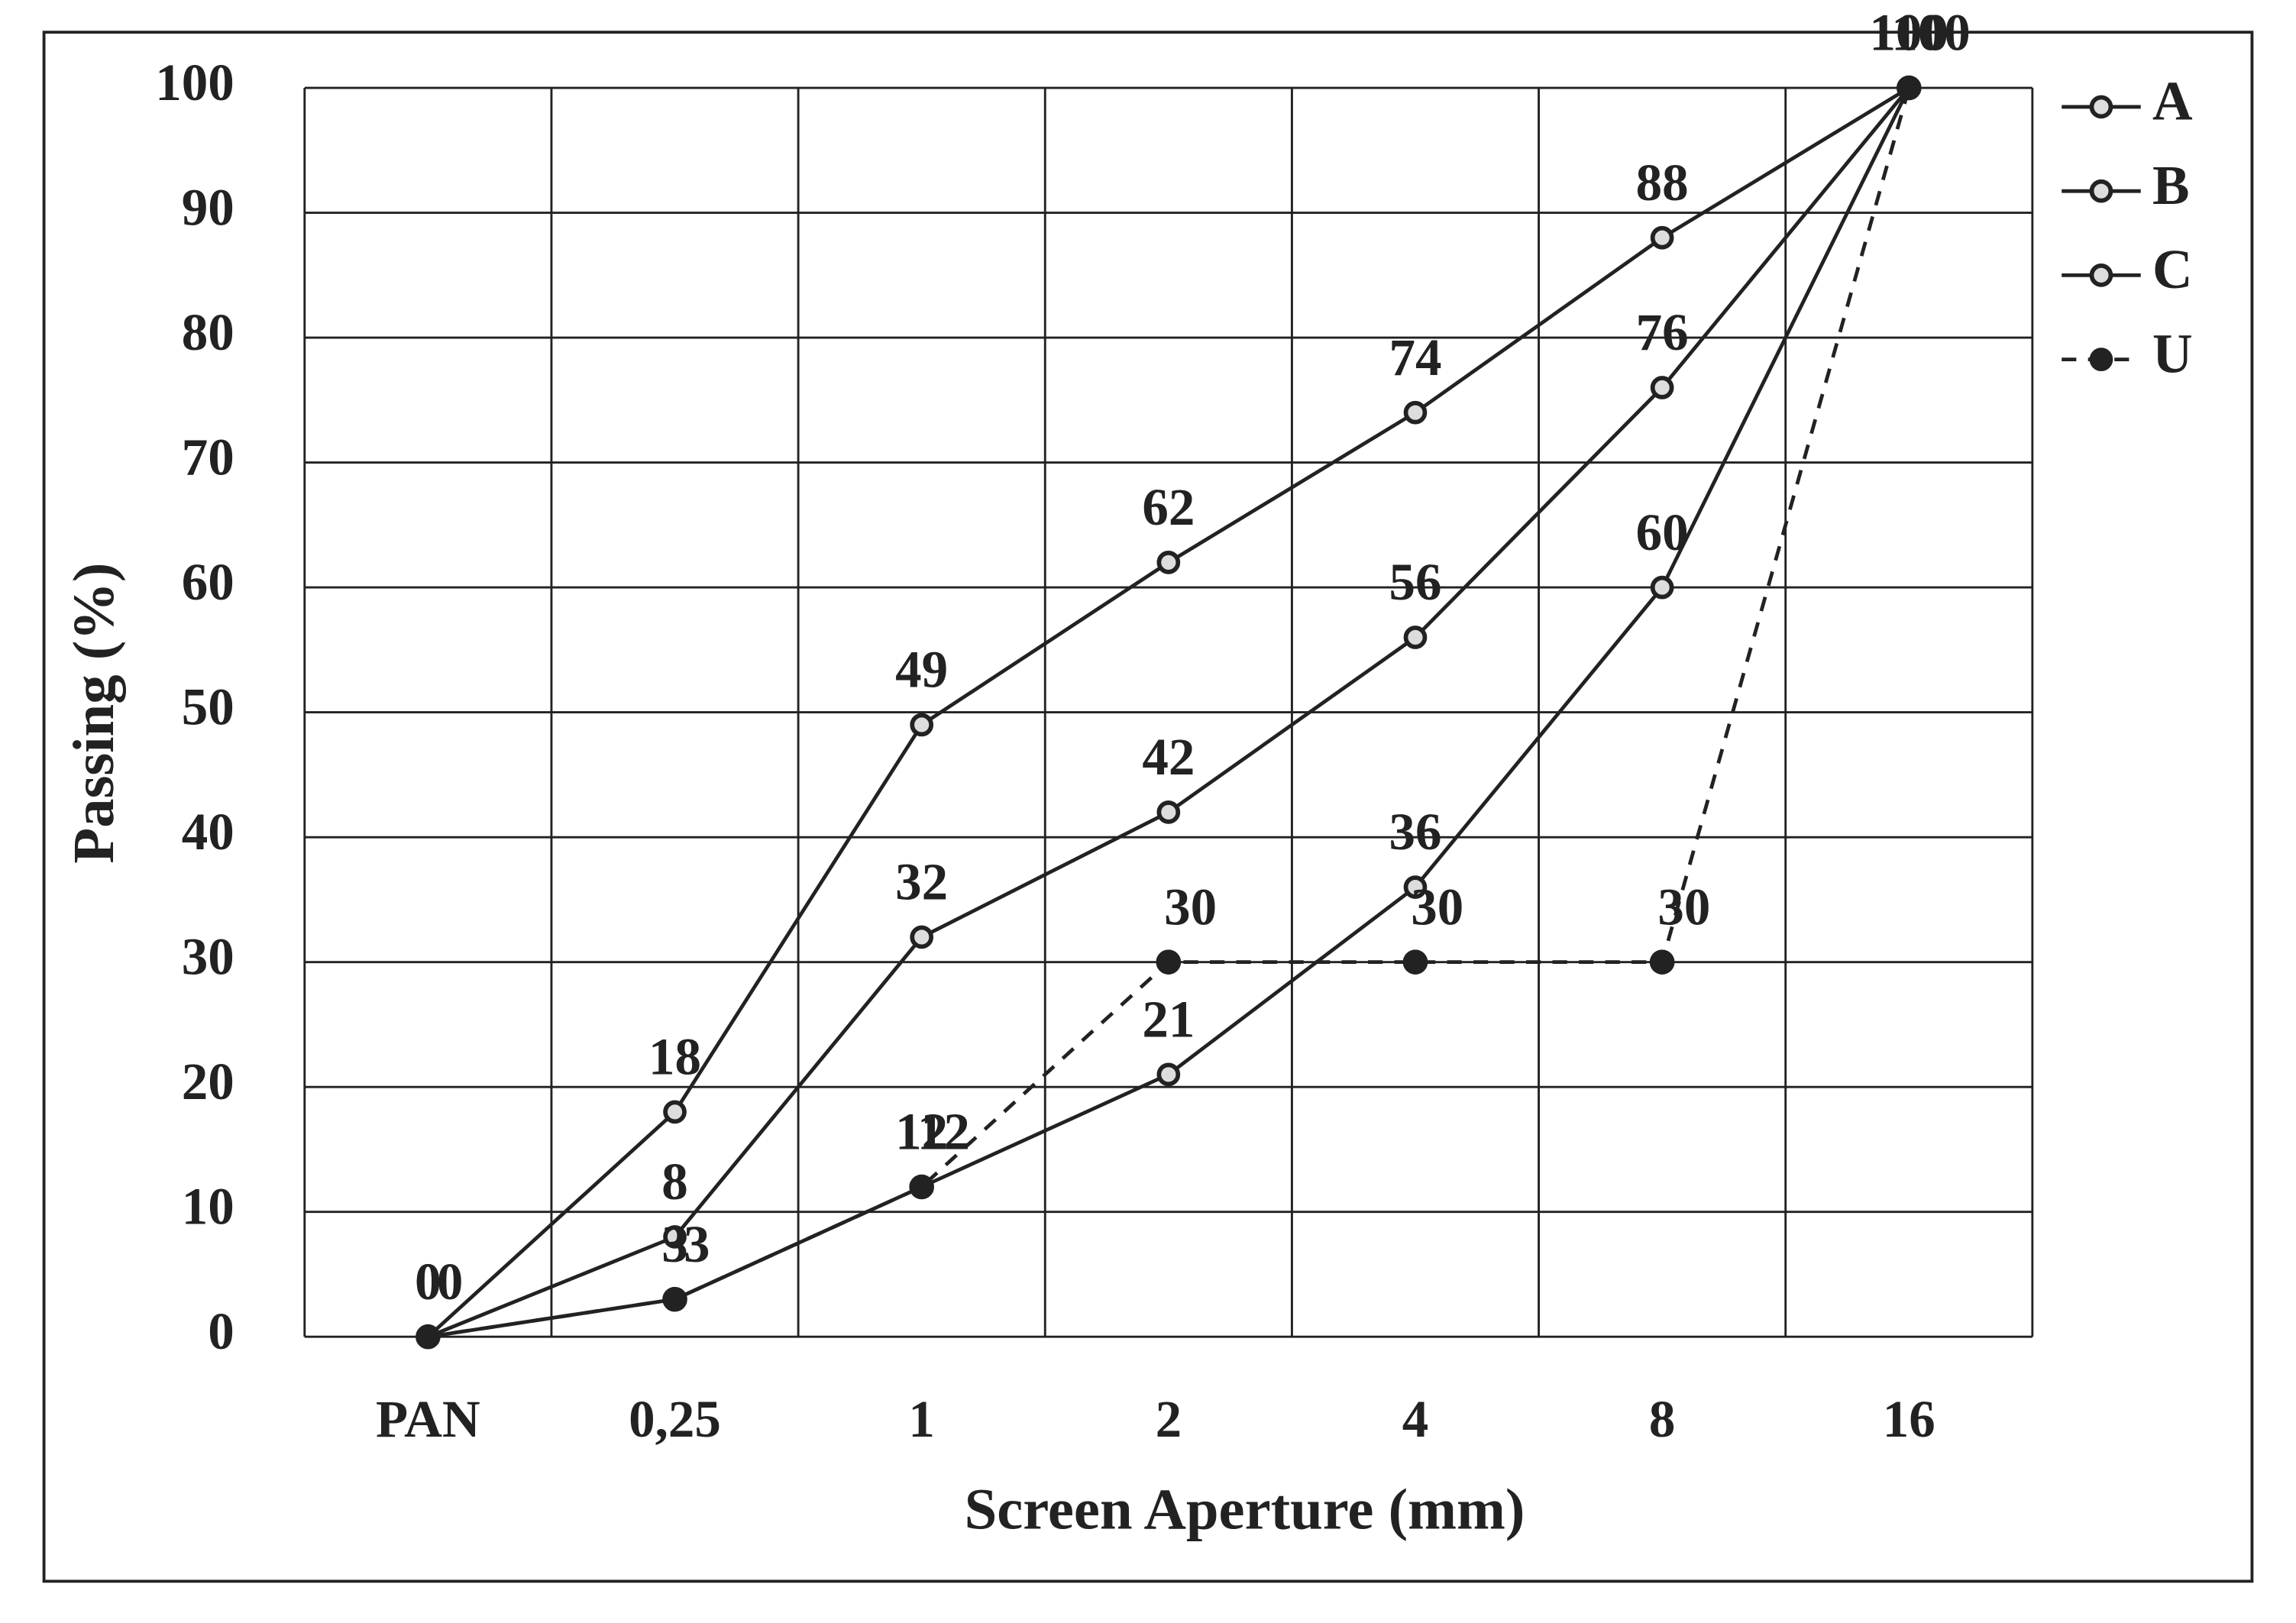  What do you see at coordinates (208, 582) in the screenshot?
I see `y-tick-label: 60` at bounding box center [208, 582].